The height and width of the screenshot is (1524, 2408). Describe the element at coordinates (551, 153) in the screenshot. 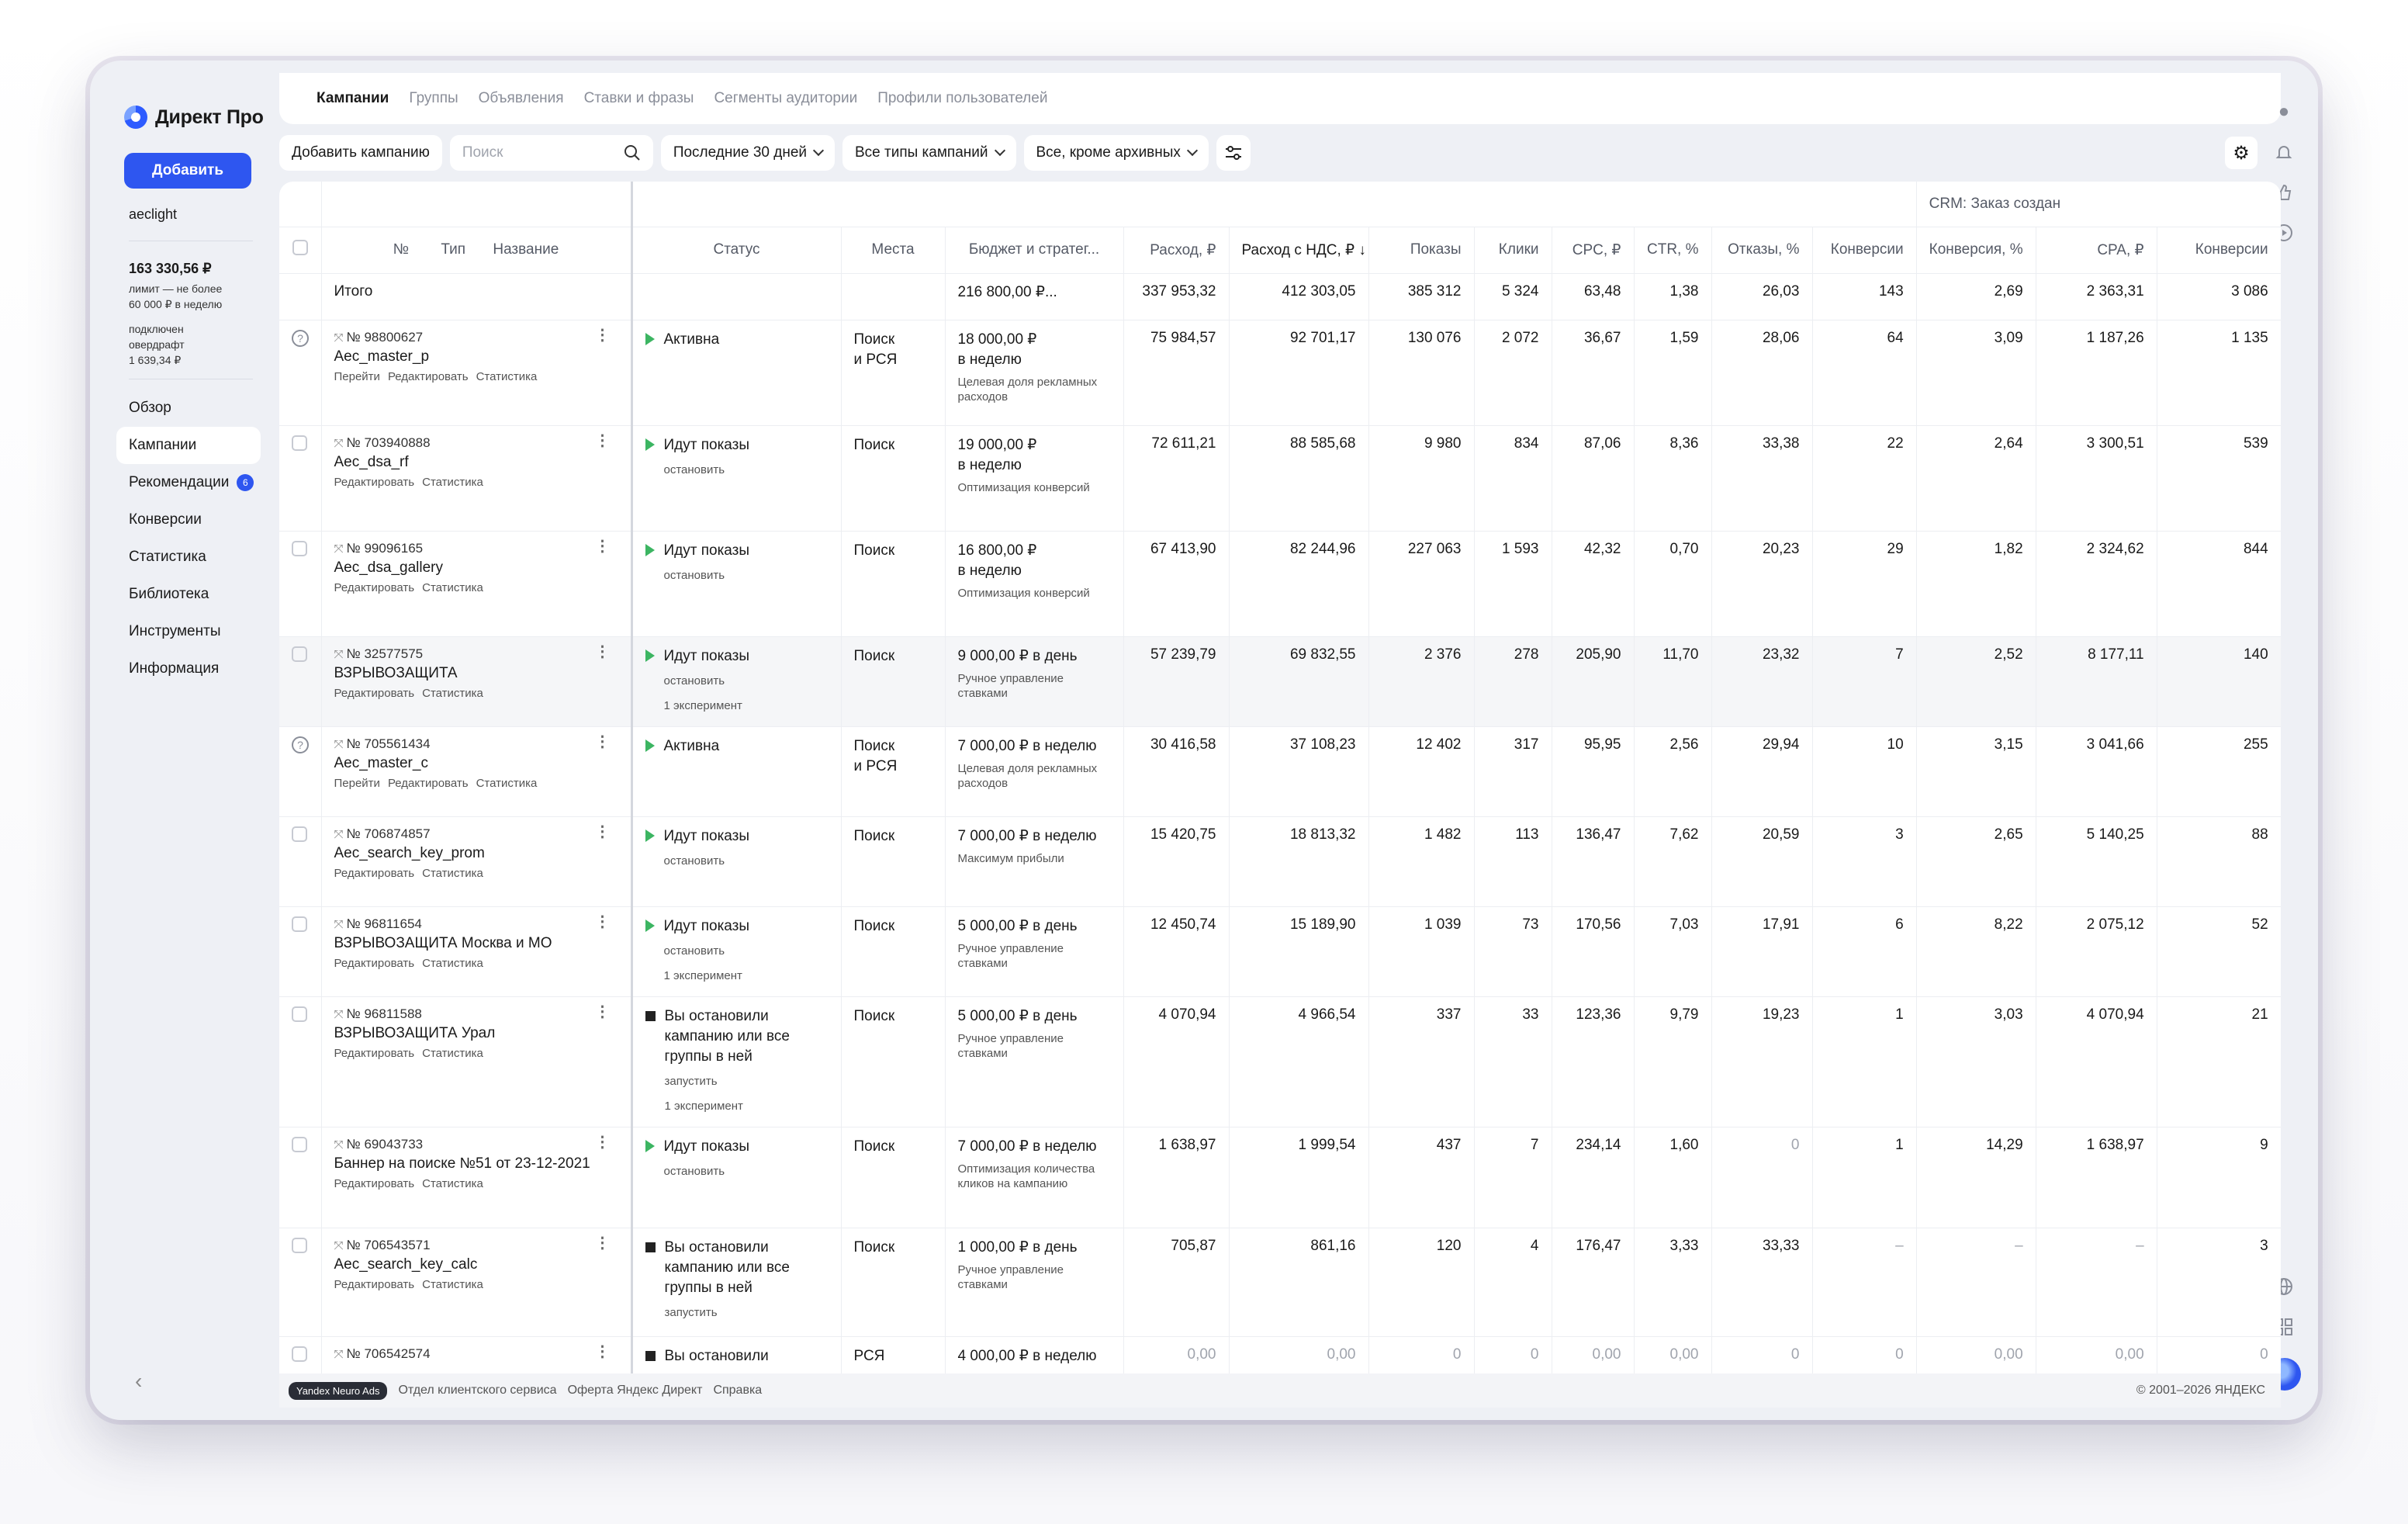

I see `search-input: Поиск` at that location.